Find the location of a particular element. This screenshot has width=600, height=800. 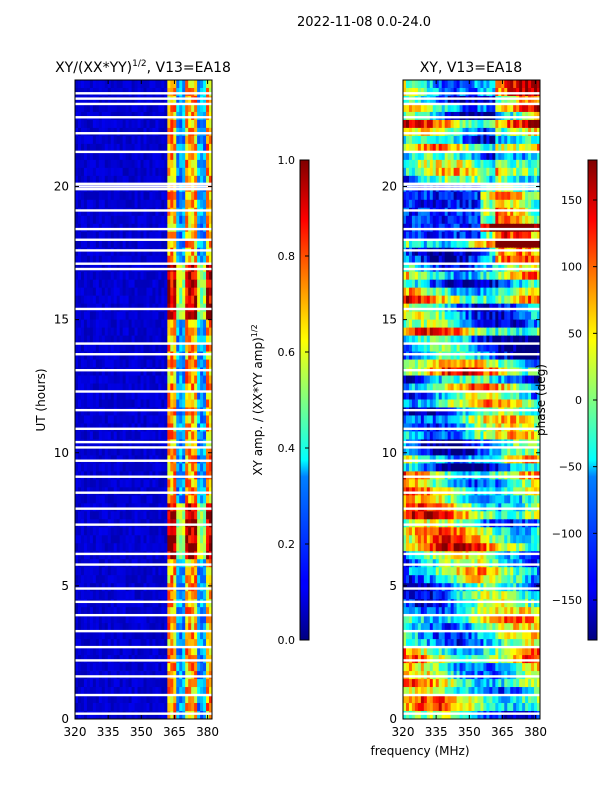

y-tick-label: 20 is located at coordinates (61, 187).